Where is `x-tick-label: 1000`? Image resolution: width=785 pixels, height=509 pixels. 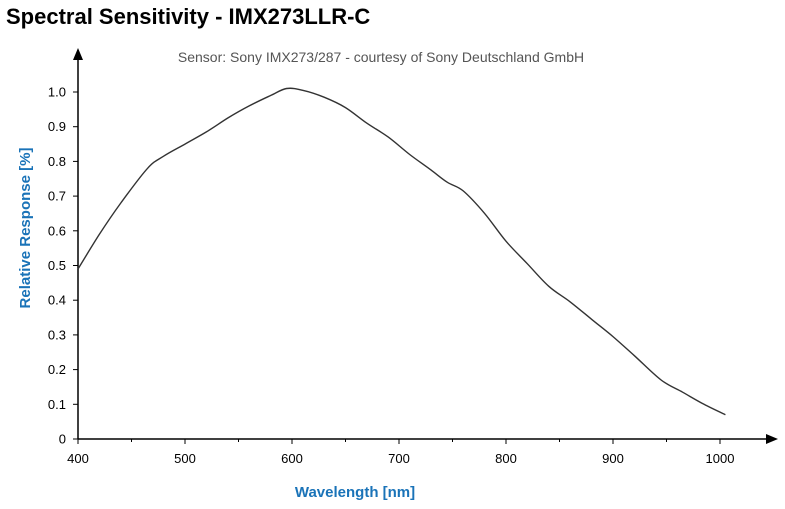
x-tick-label: 1000 is located at coordinates (720, 458).